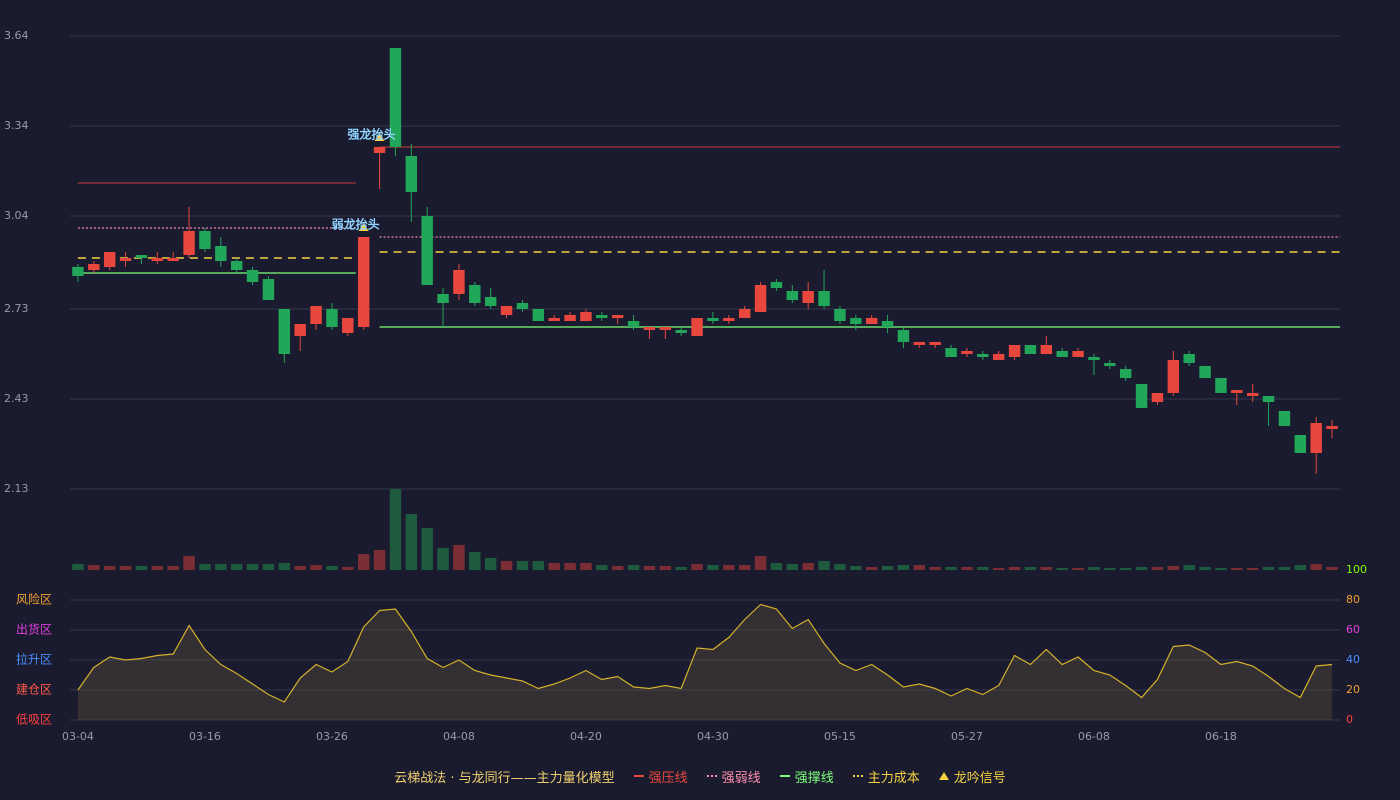 Image resolution: width=1400 pixels, height=800 pixels. Describe the element at coordinates (356, 224) in the screenshot. I see `annotation: 弱龙抬头` at that location.